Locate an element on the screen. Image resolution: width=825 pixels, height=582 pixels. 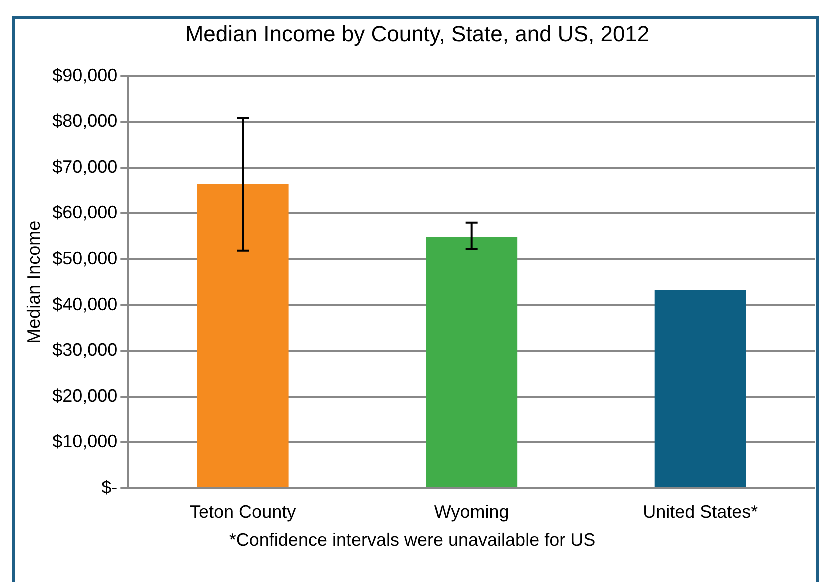
y-tick-label: $20,000 is located at coordinates (85, 396).